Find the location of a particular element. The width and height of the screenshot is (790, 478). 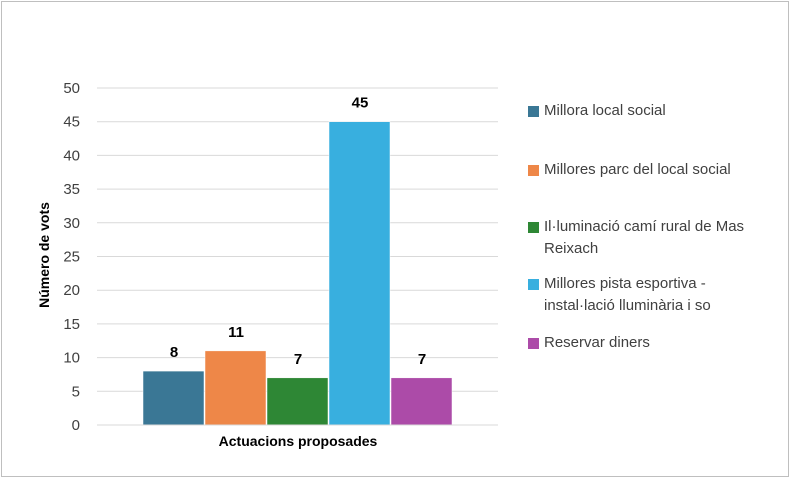

y-tick-label: 15 is located at coordinates (71, 324).